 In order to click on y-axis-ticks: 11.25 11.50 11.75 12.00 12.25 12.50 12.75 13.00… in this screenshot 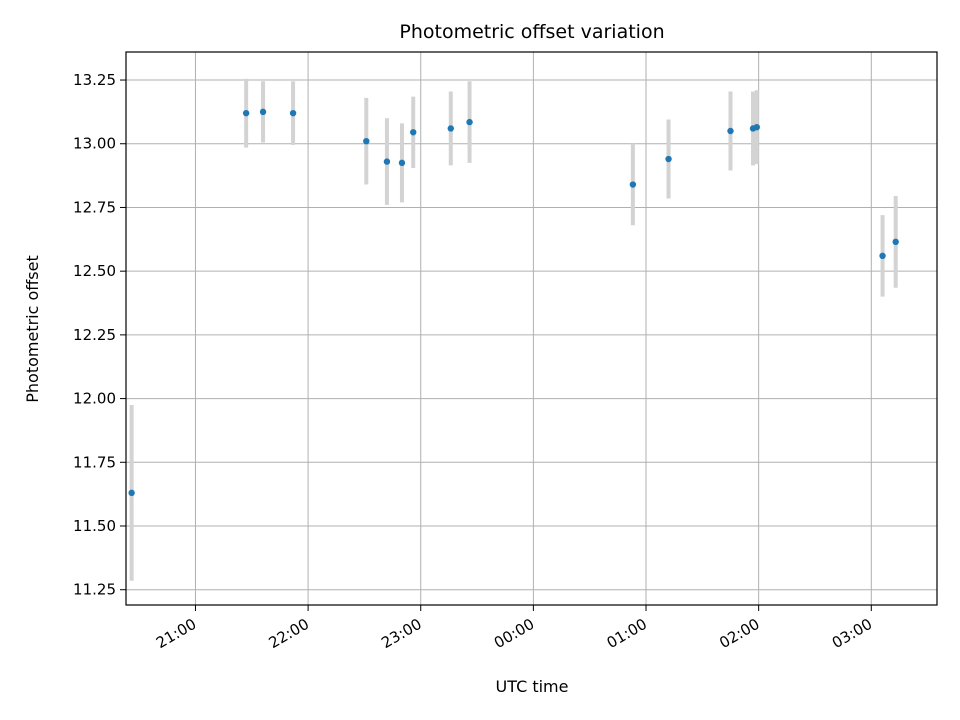, I will do `click(99, 335)`.